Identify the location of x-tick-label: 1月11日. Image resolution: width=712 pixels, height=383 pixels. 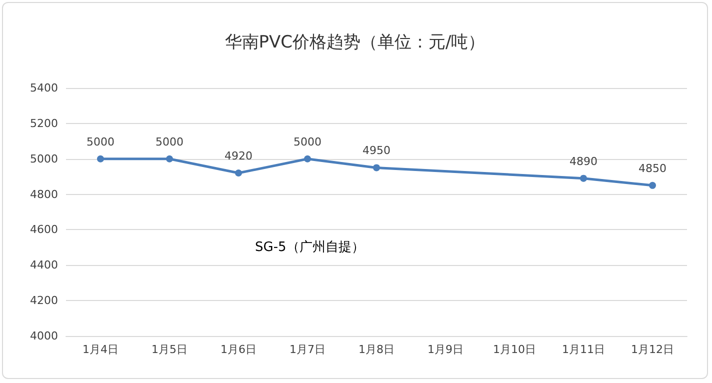
(583, 349).